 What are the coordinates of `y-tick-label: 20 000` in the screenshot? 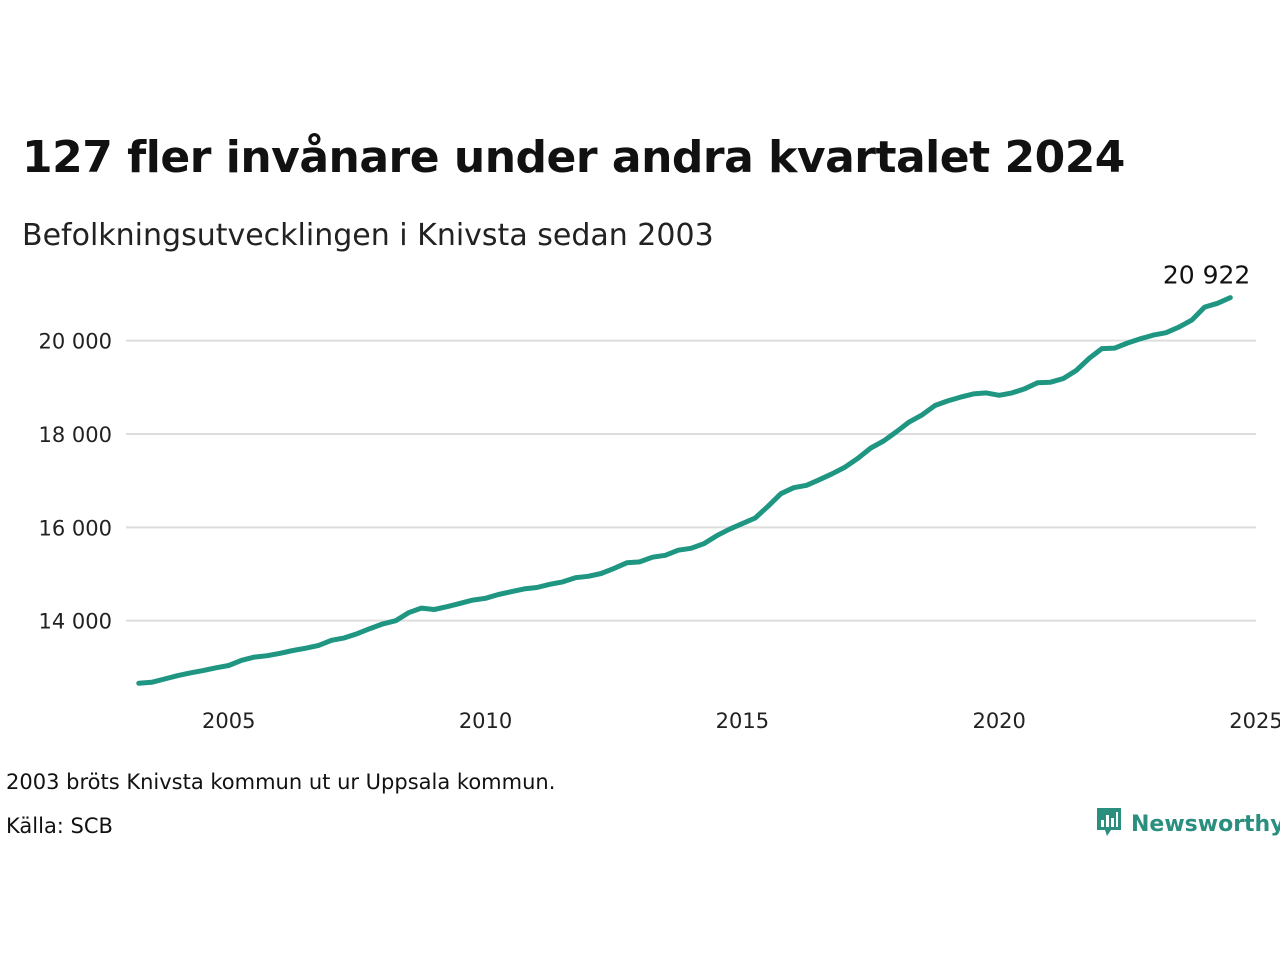 It's located at (75, 342).